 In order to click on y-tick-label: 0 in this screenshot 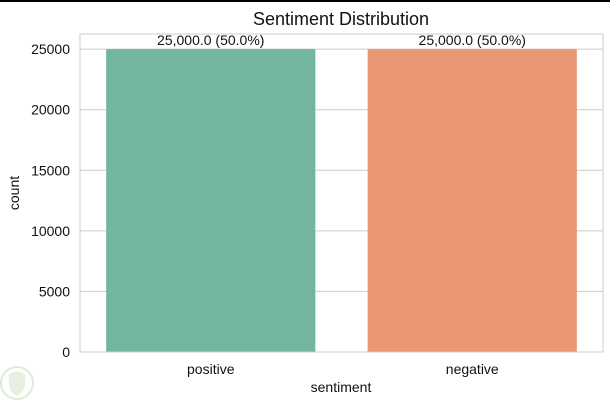, I will do `click(66, 352)`.